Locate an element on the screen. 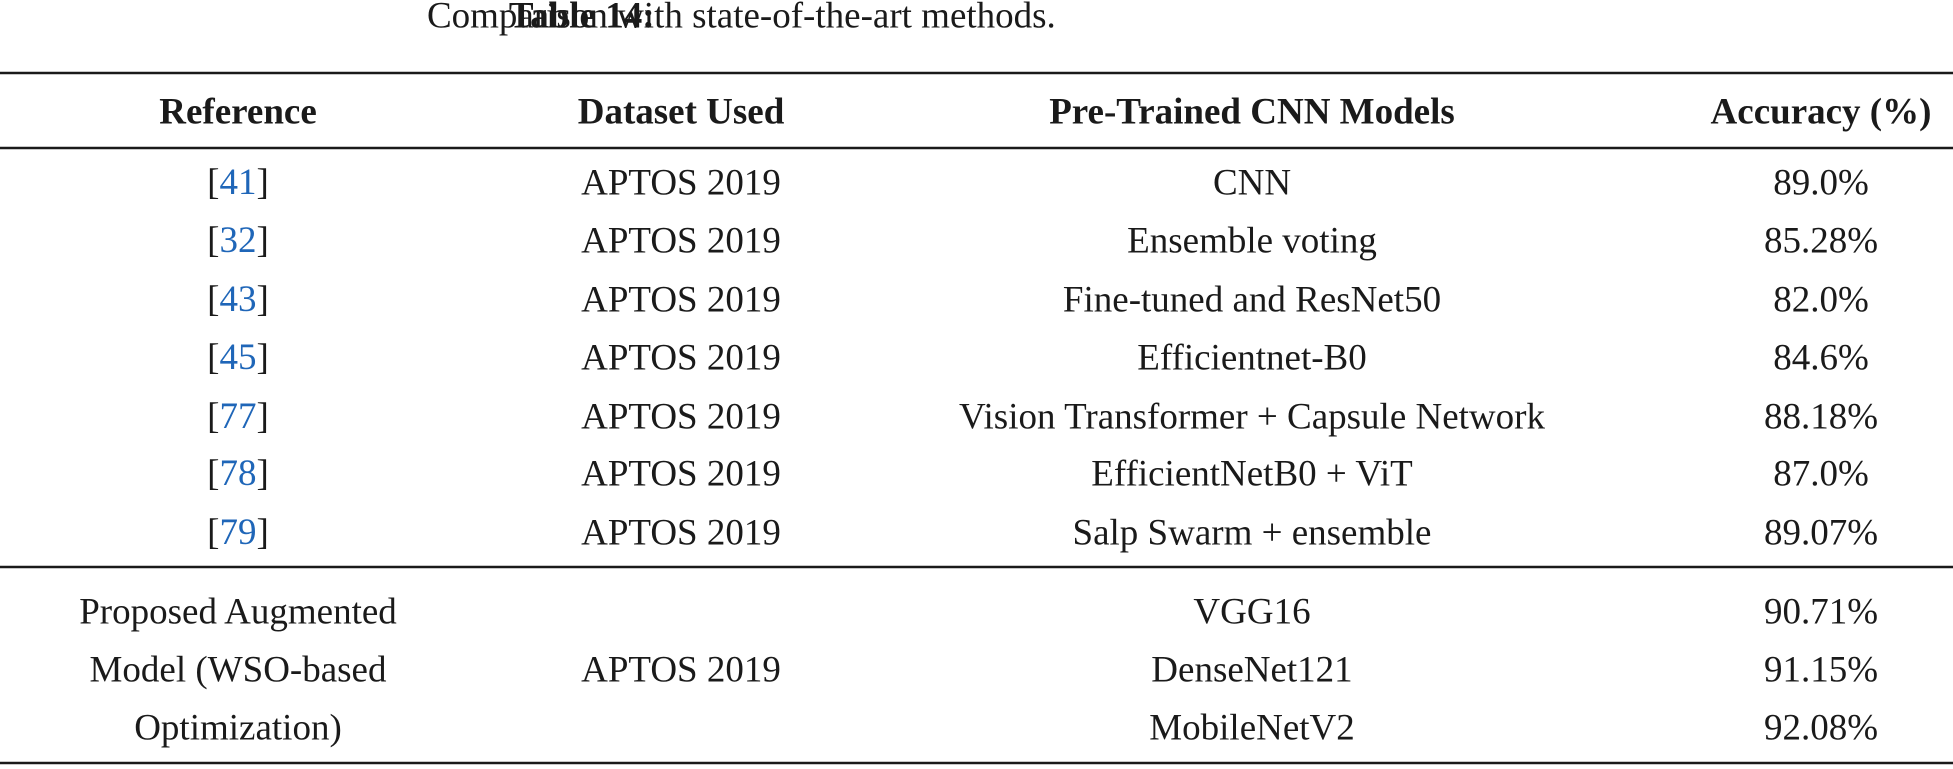 This screenshot has height=769, width=1953. header-accuracy: Accuracy (%) is located at coordinates (1821, 111).